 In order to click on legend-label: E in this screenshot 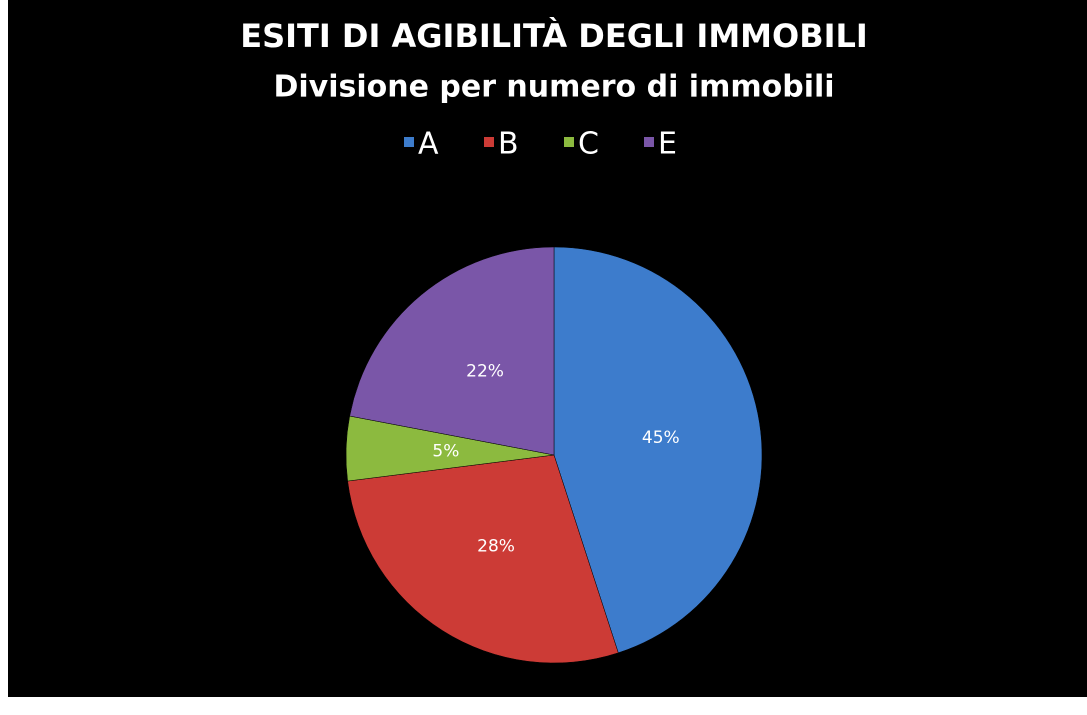, I will do `click(667, 144)`.